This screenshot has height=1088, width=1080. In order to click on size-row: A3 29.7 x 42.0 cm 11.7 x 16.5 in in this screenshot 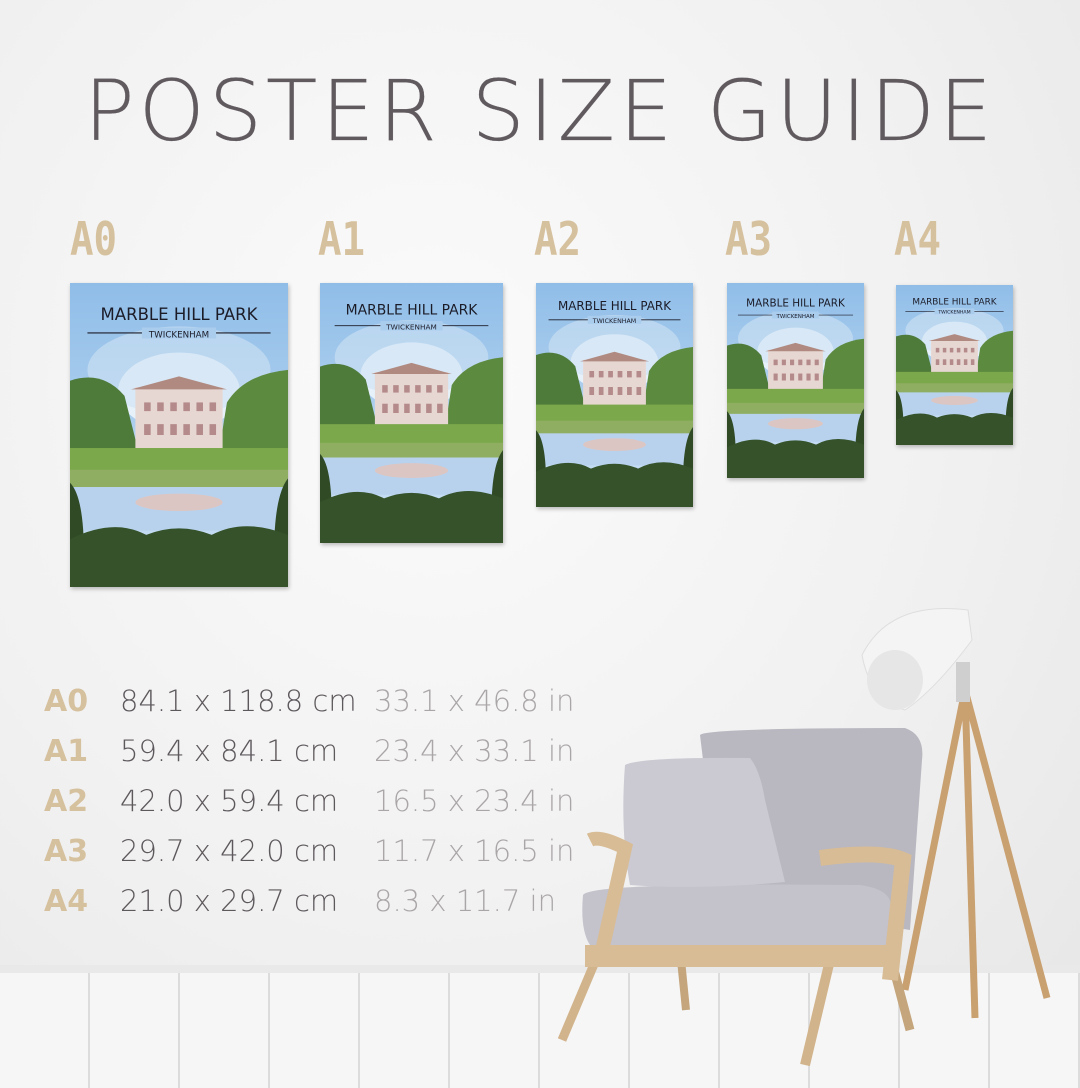, I will do `click(309, 851)`.